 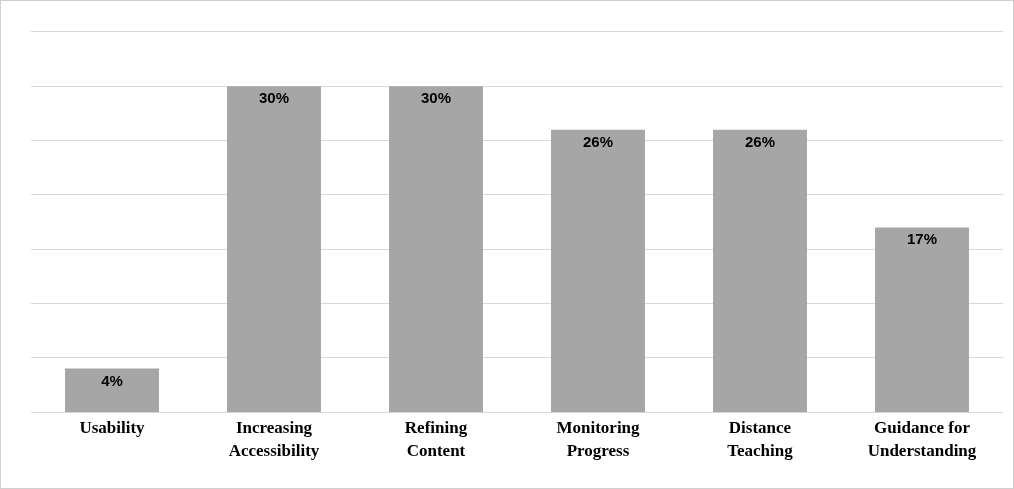 I want to click on x-tick-label: Guidance for Understanding, so click(x=922, y=439).